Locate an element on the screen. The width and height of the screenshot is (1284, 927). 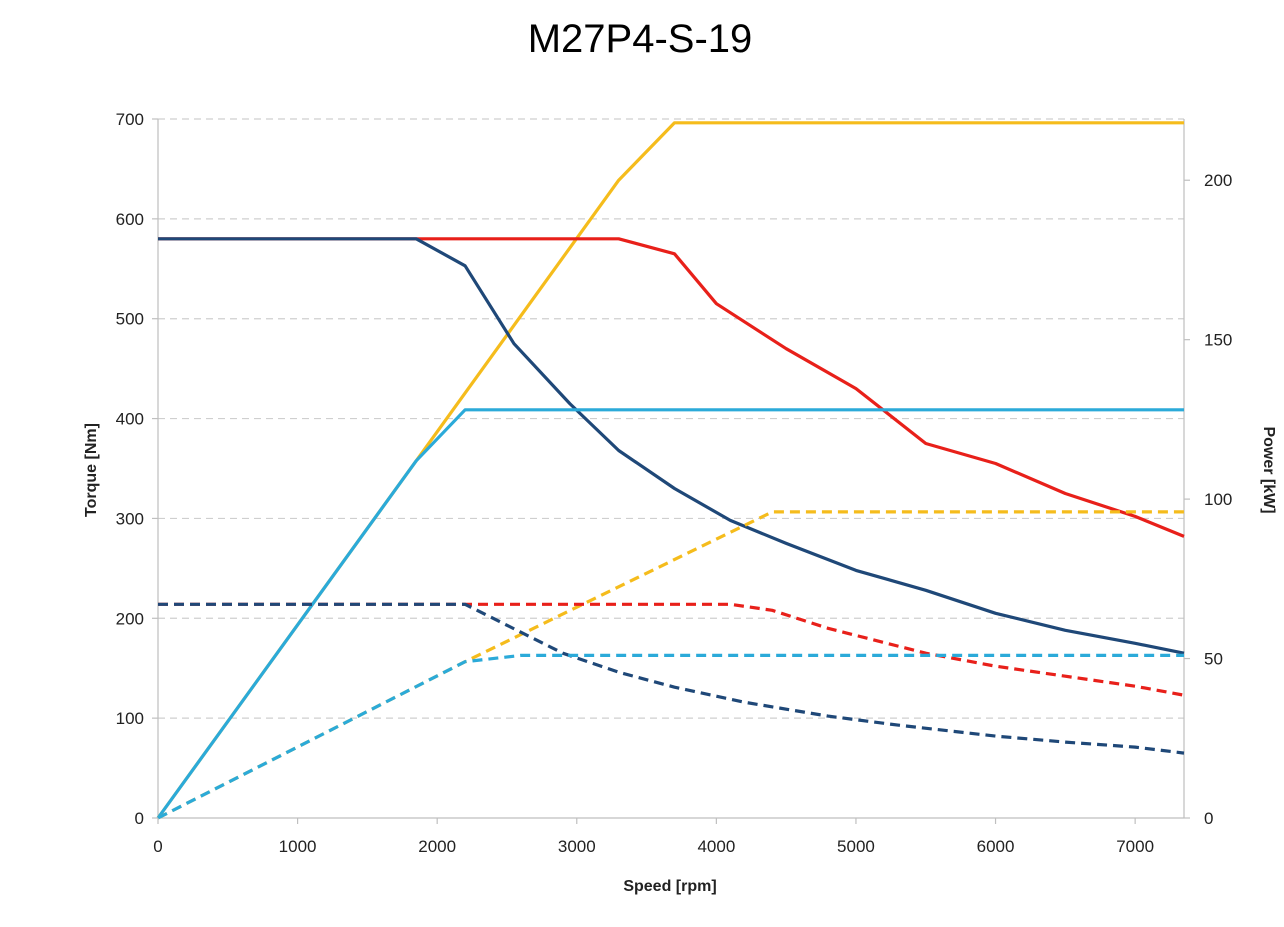
x-tick-label-3: 3000 is located at coordinates (577, 846).